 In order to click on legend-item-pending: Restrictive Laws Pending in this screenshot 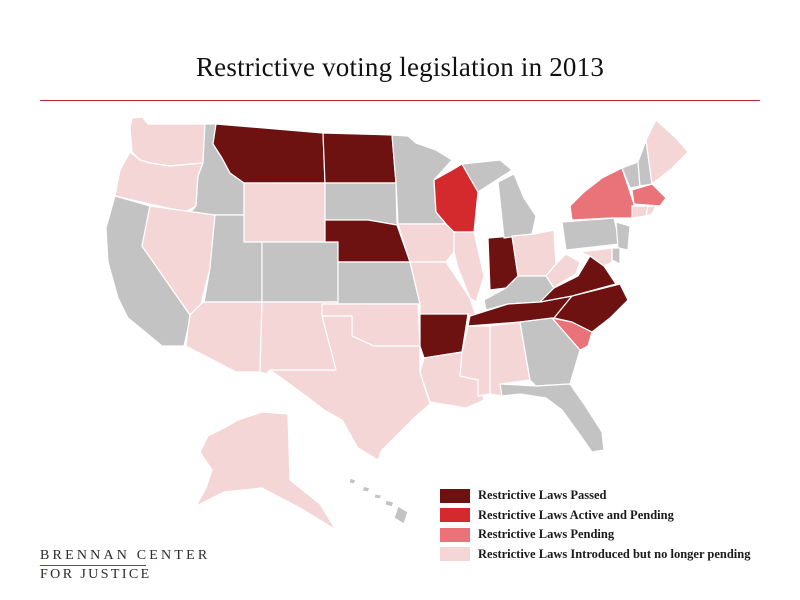, I will do `click(595, 534)`.